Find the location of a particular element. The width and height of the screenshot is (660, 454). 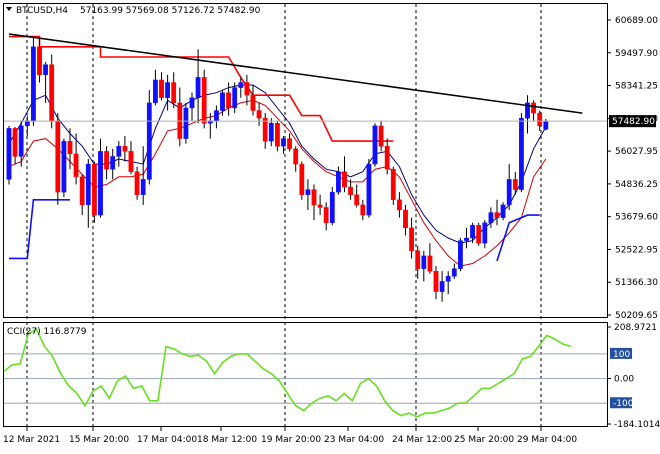

current-price-tag: 57482.90 is located at coordinates (632, 121).